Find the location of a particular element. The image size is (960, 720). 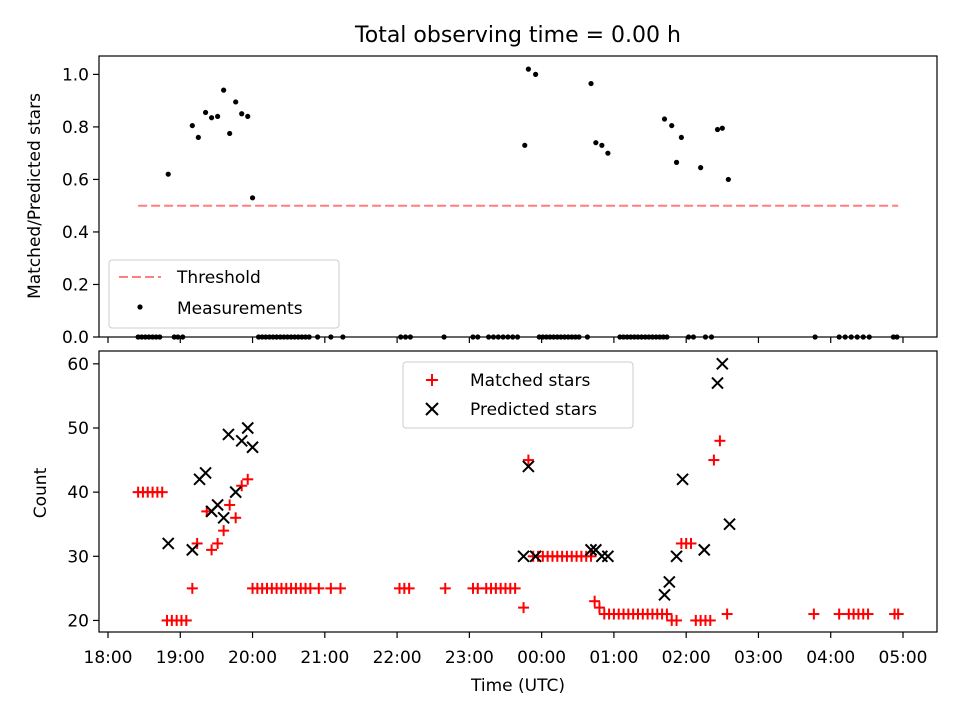

legend-measurements-label: Measurements is located at coordinates (240, 309).